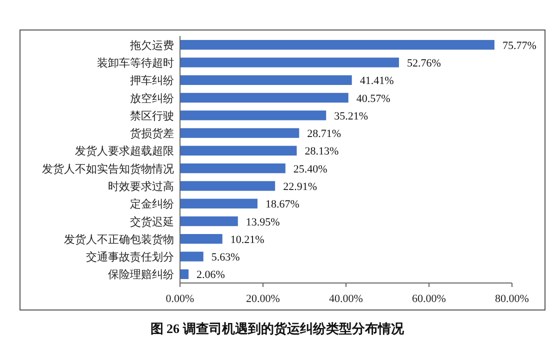 The width and height of the screenshot is (554, 351). Describe the element at coordinates (152, 221) in the screenshot. I see `y-tick-label: 交货迟延` at that location.